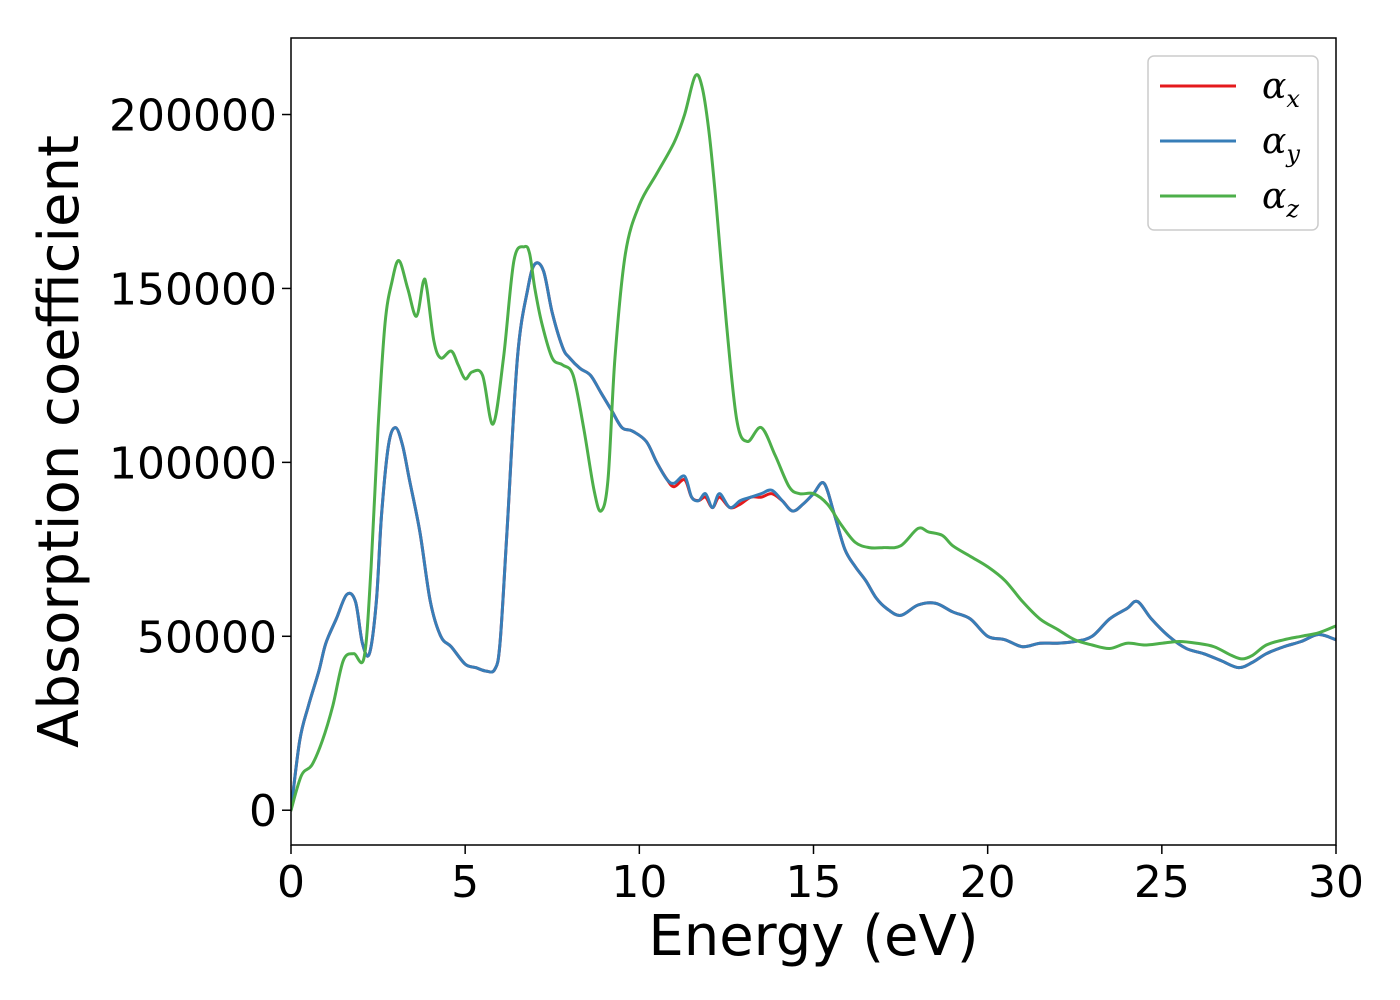 The height and width of the screenshot is (1000, 1400). I want to click on x-axis-title: Energy (eV), so click(813, 936).